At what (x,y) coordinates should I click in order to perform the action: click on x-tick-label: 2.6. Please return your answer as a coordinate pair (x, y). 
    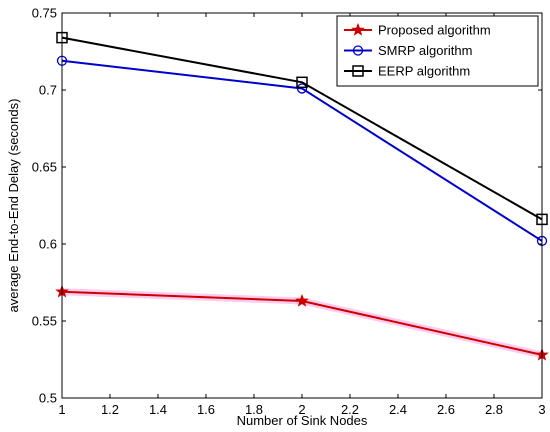
    Looking at the image, I should click on (446, 409).